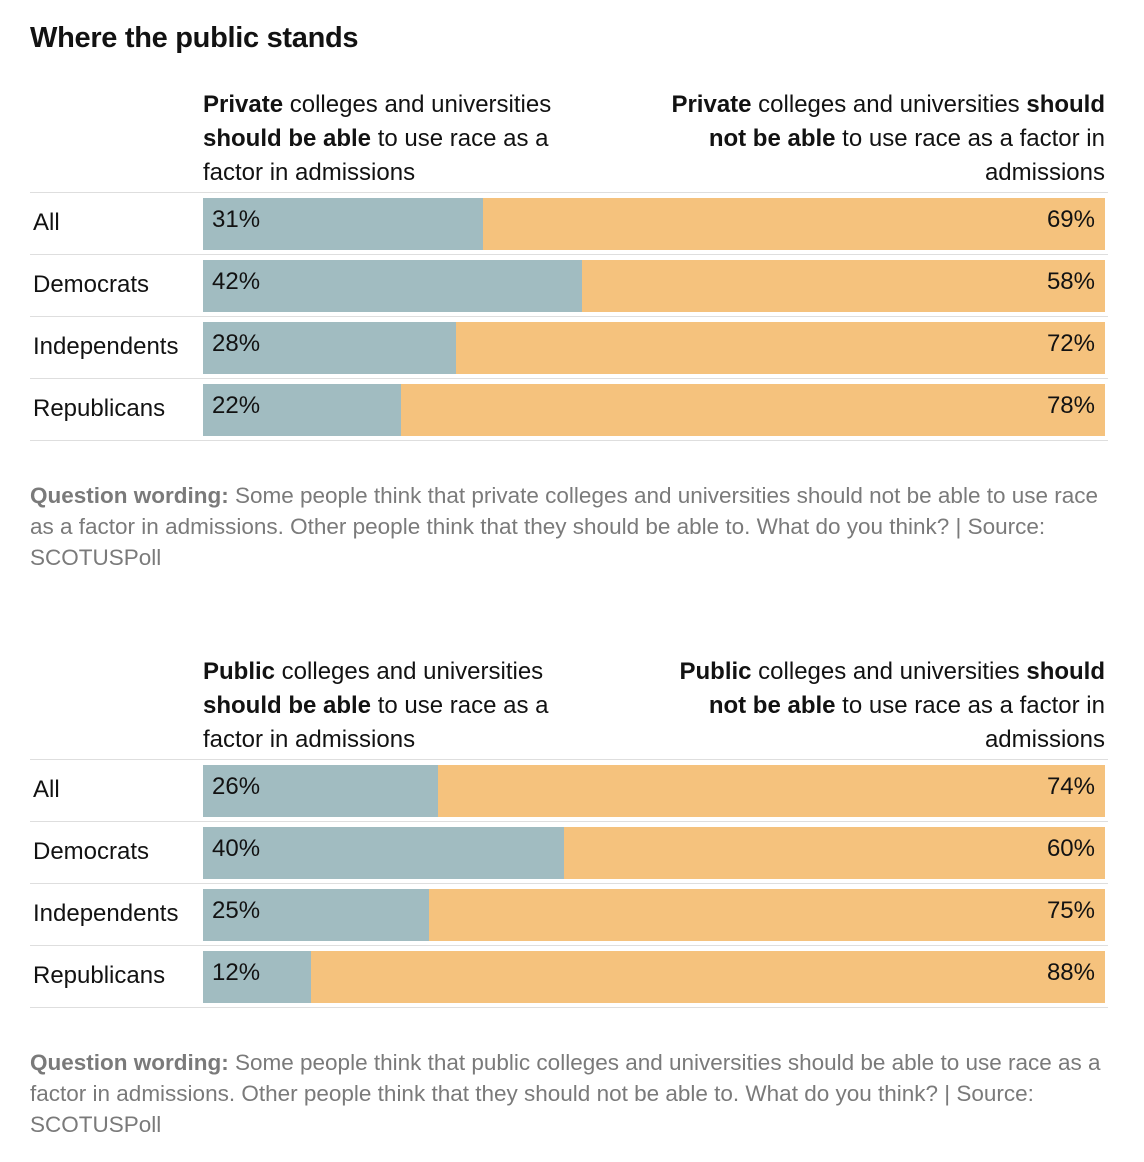 The width and height of the screenshot is (1144, 1162). What do you see at coordinates (236, 219) in the screenshot?
I see `data-label: 31%` at bounding box center [236, 219].